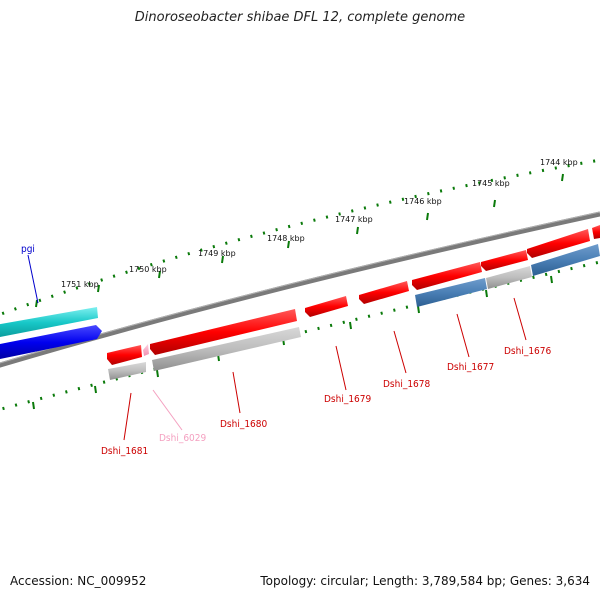 The image size is (600, 600). Describe the element at coordinates (354, 219) in the screenshot. I see `scale-label-1747: 1747 kbp` at that location.